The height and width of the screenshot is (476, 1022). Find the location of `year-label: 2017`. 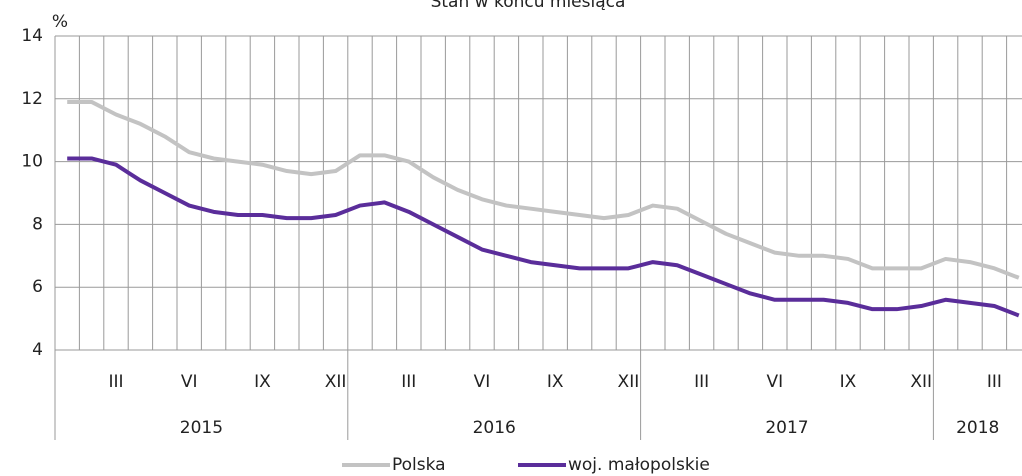

year-label: 2017 is located at coordinates (786, 428).